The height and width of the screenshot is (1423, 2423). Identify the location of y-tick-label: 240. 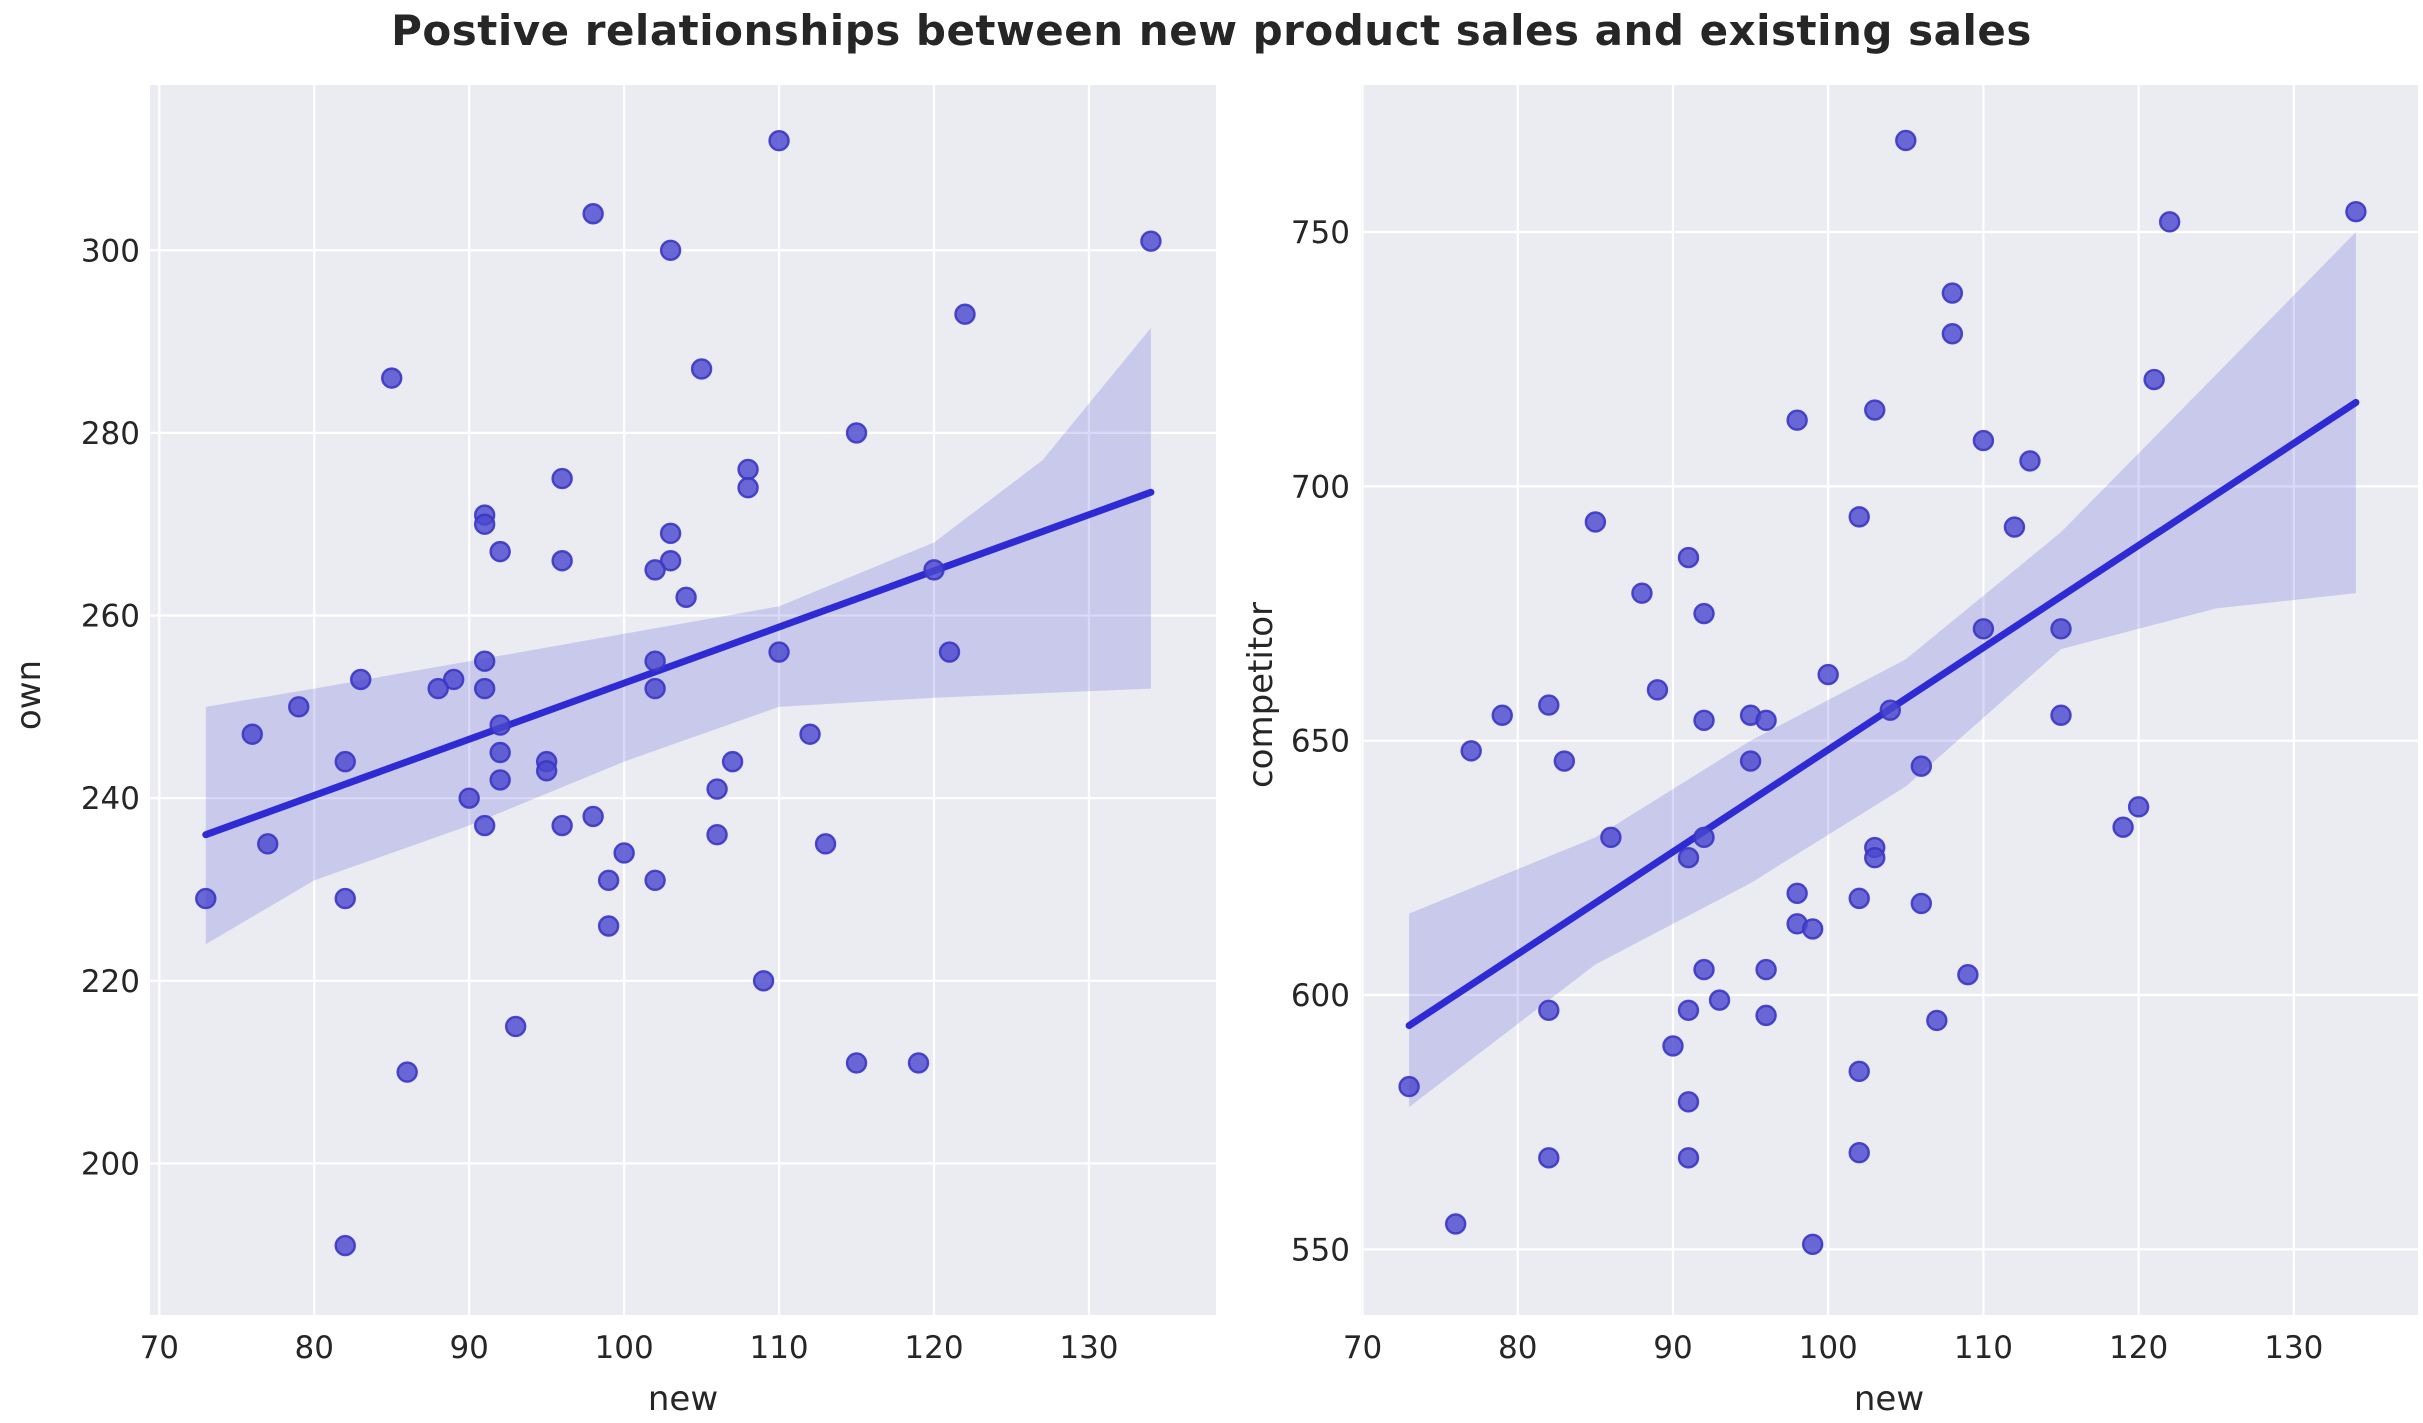
(110, 799).